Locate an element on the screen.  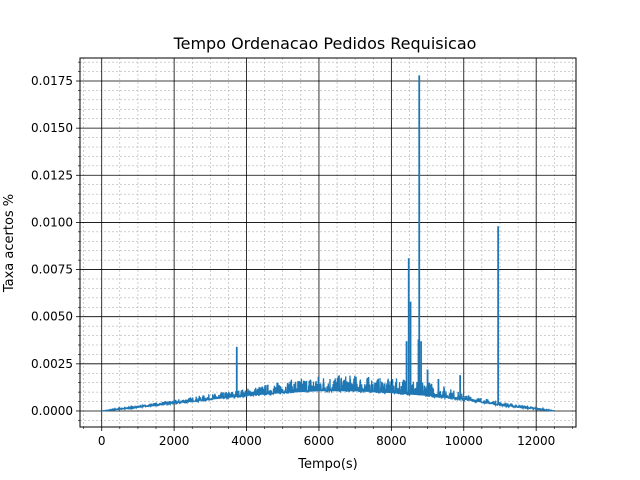
x-tick-label: 2000 is located at coordinates (174, 441).